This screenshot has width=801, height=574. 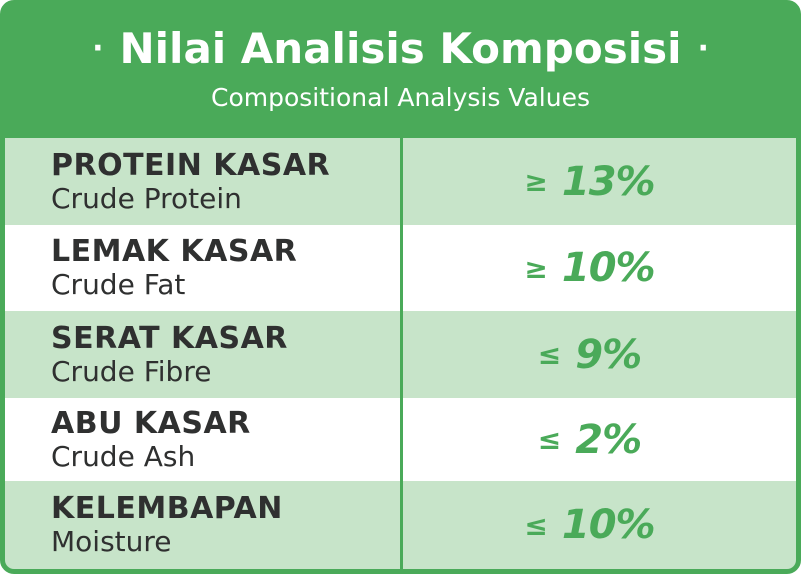 I want to click on label-main: PROTEIN KASAR, so click(x=191, y=165).